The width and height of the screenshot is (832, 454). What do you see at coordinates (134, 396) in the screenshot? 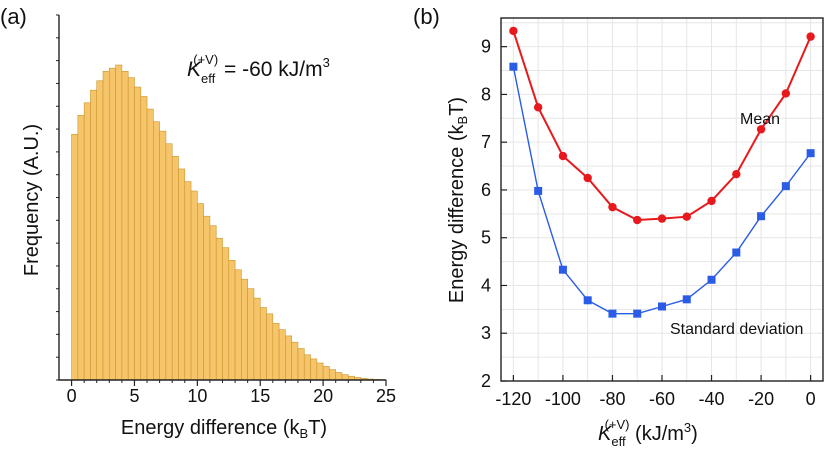
I see `histogram-x-tick-label: 5` at bounding box center [134, 396].